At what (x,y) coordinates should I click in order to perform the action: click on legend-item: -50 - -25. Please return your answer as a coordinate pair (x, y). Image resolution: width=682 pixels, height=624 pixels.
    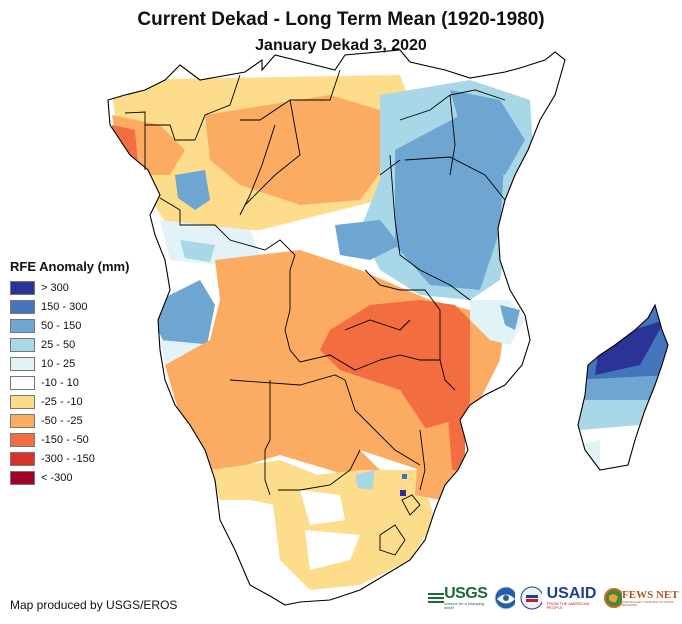
    Looking at the image, I should click on (69, 420).